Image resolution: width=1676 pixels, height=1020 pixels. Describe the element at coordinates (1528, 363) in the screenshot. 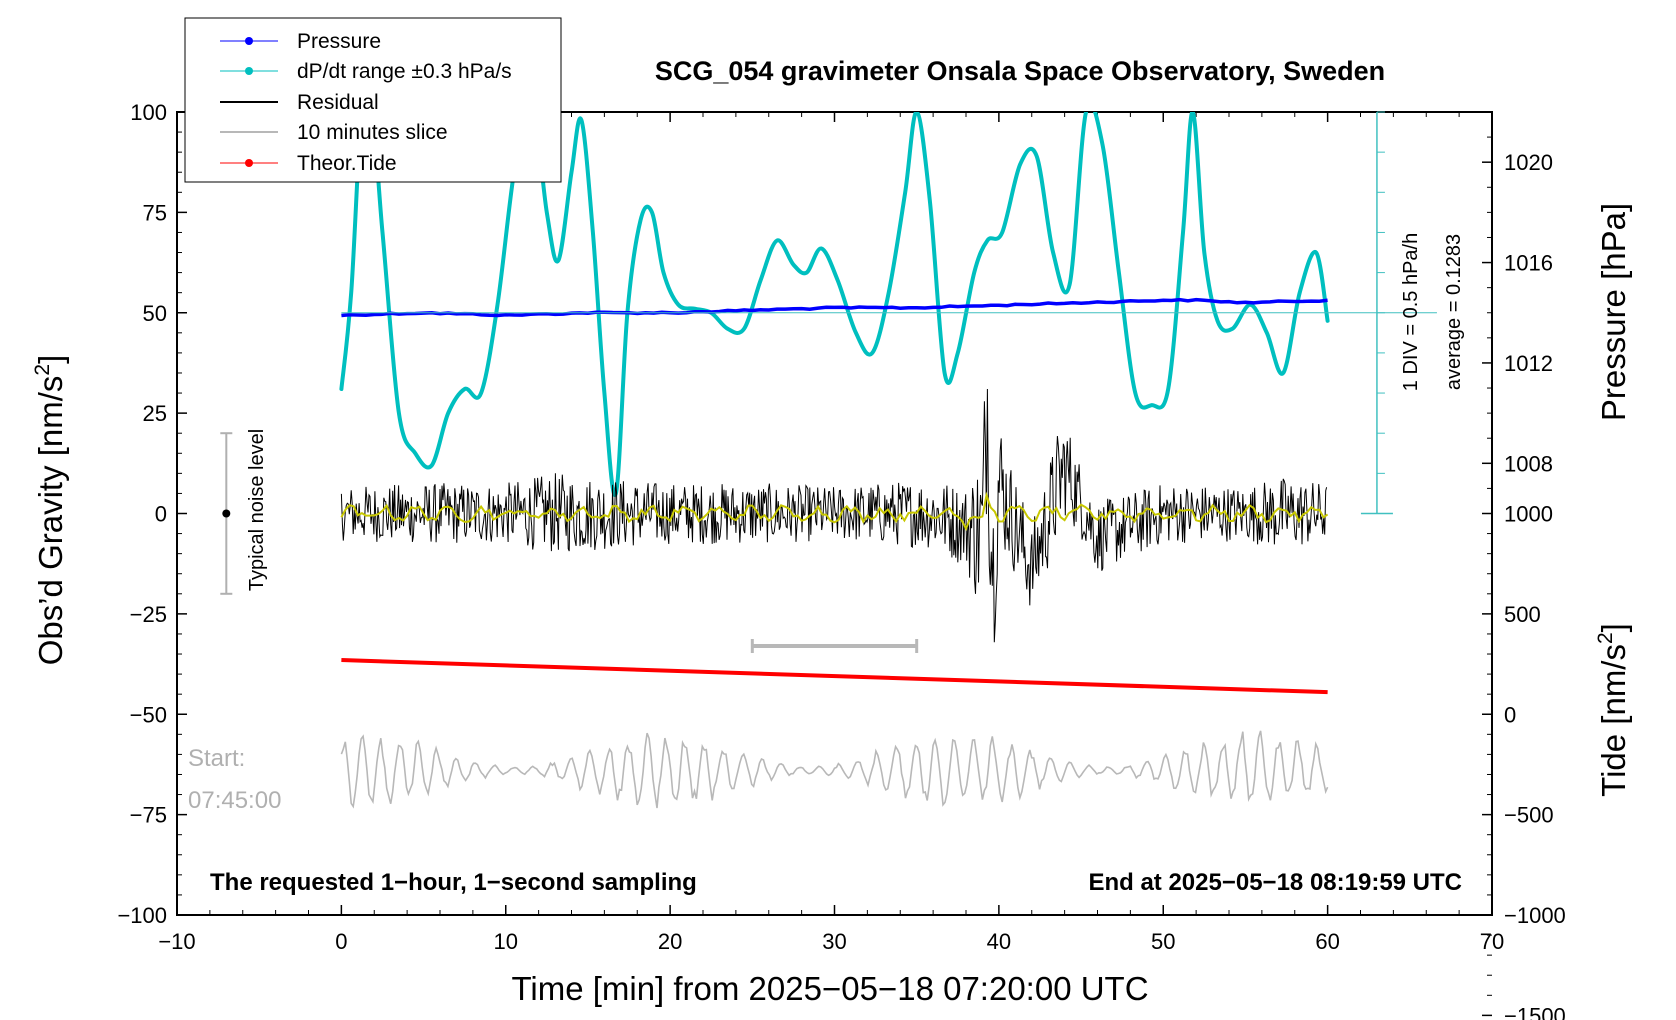

I see `pressure-tick-label: 1012` at that location.